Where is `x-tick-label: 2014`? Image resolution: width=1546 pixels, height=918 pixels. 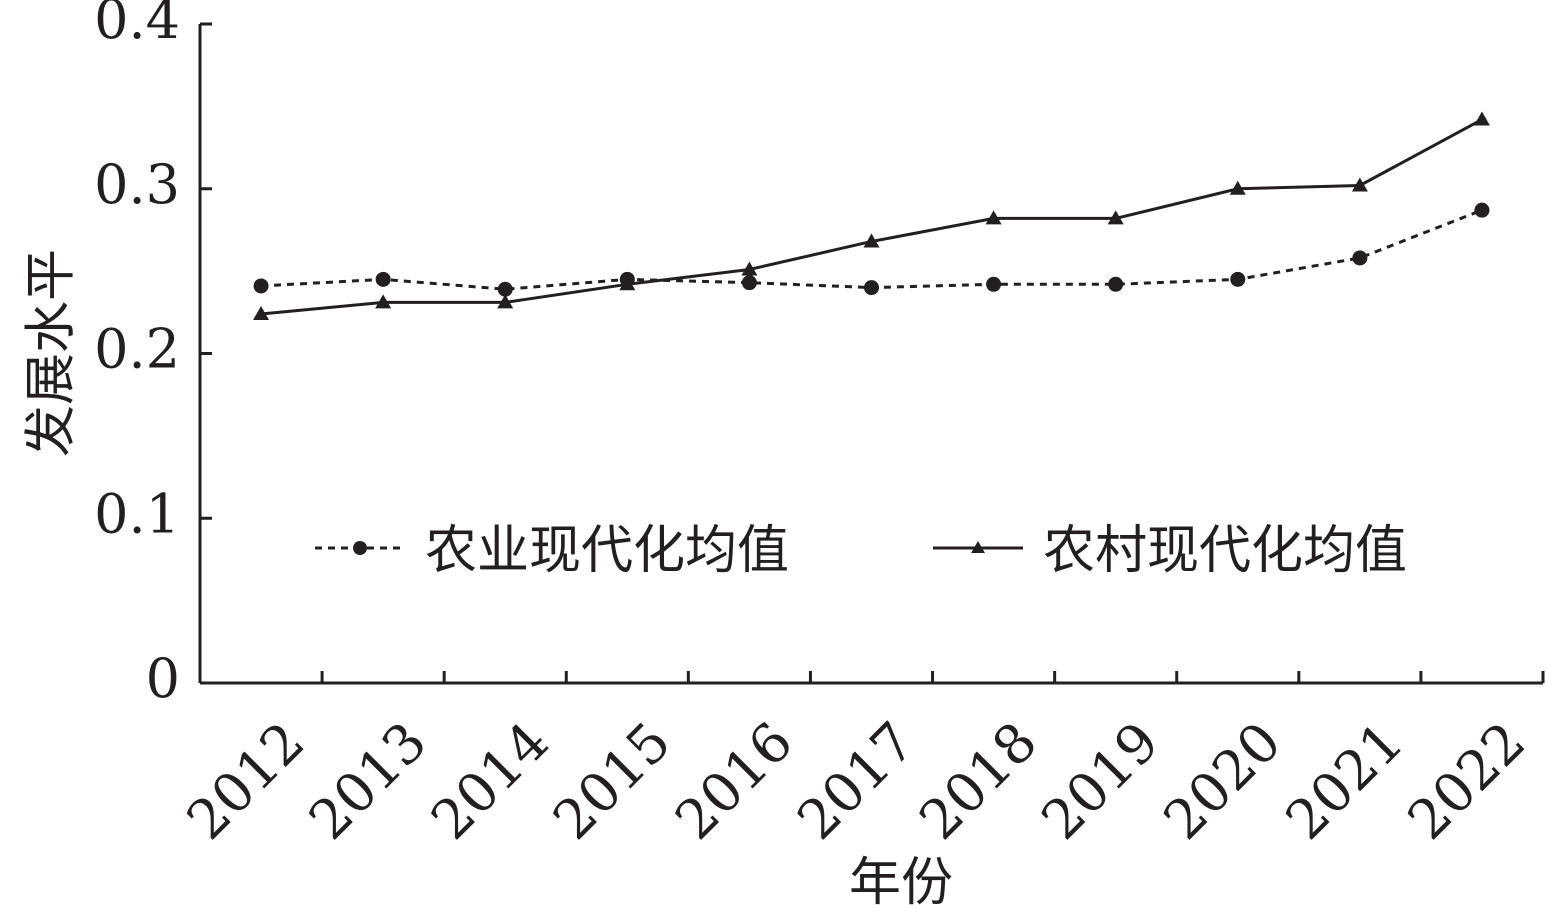
x-tick-label: 2014 is located at coordinates (490, 781).